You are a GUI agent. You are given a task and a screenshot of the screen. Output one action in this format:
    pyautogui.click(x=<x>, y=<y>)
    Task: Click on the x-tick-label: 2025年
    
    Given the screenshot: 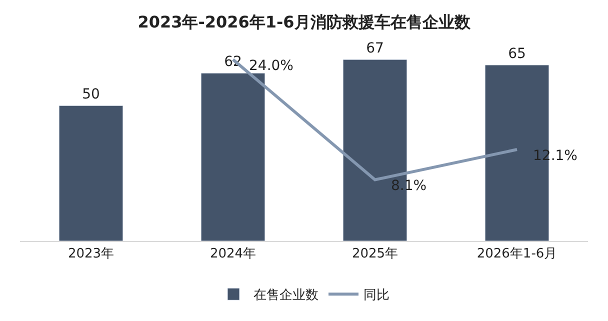 What is the action you would take?
    pyautogui.click(x=375, y=254)
    